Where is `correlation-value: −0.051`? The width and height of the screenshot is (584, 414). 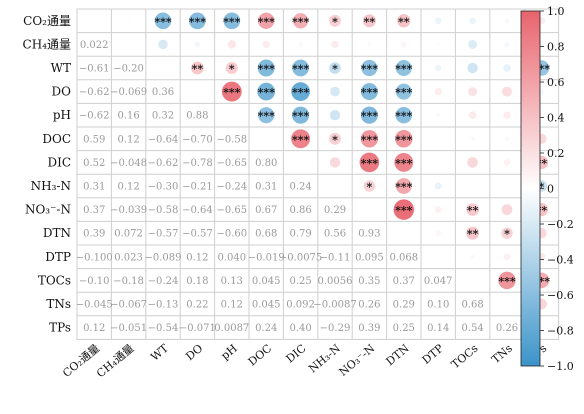 correlation-value: −0.051 is located at coordinates (128, 328).